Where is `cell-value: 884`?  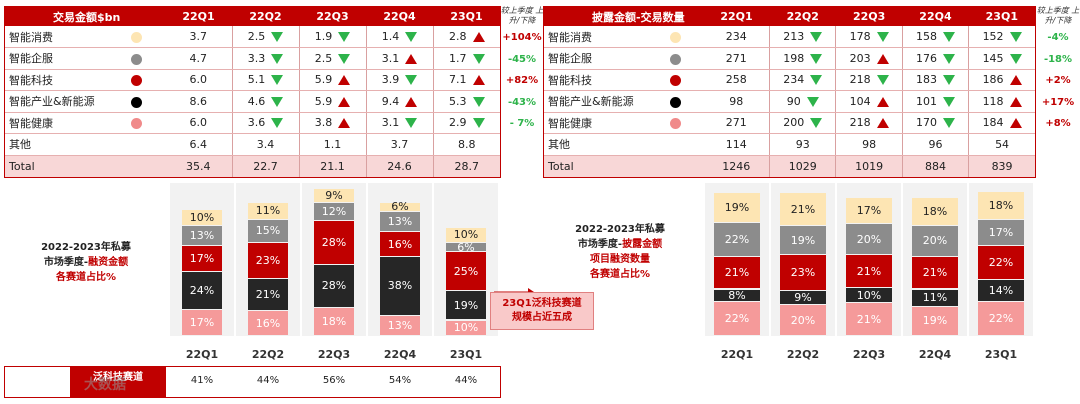
cell-value: 884 is located at coordinates (935, 166).